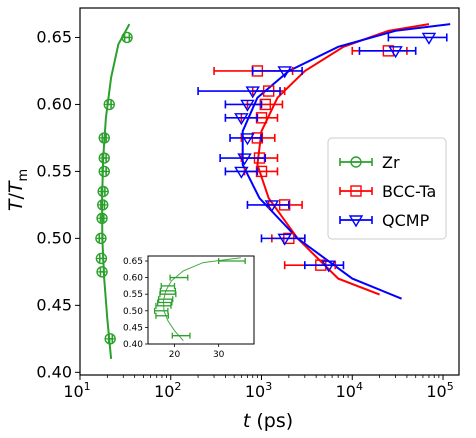 This screenshot has height=438, width=476. I want to click on y-tick-label: 0.65, so click(54, 36).